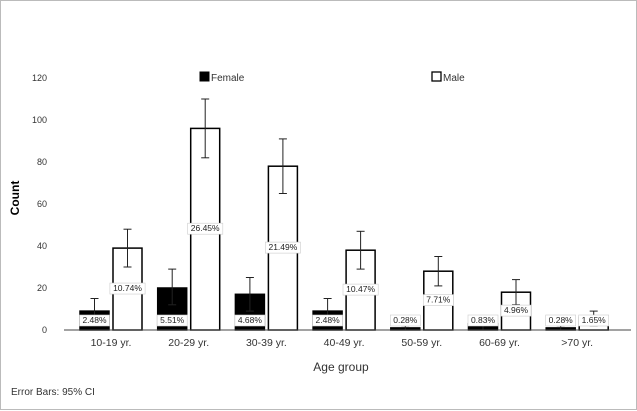 The image size is (637, 411). I want to click on y-tick-label: 100, so click(39, 120).